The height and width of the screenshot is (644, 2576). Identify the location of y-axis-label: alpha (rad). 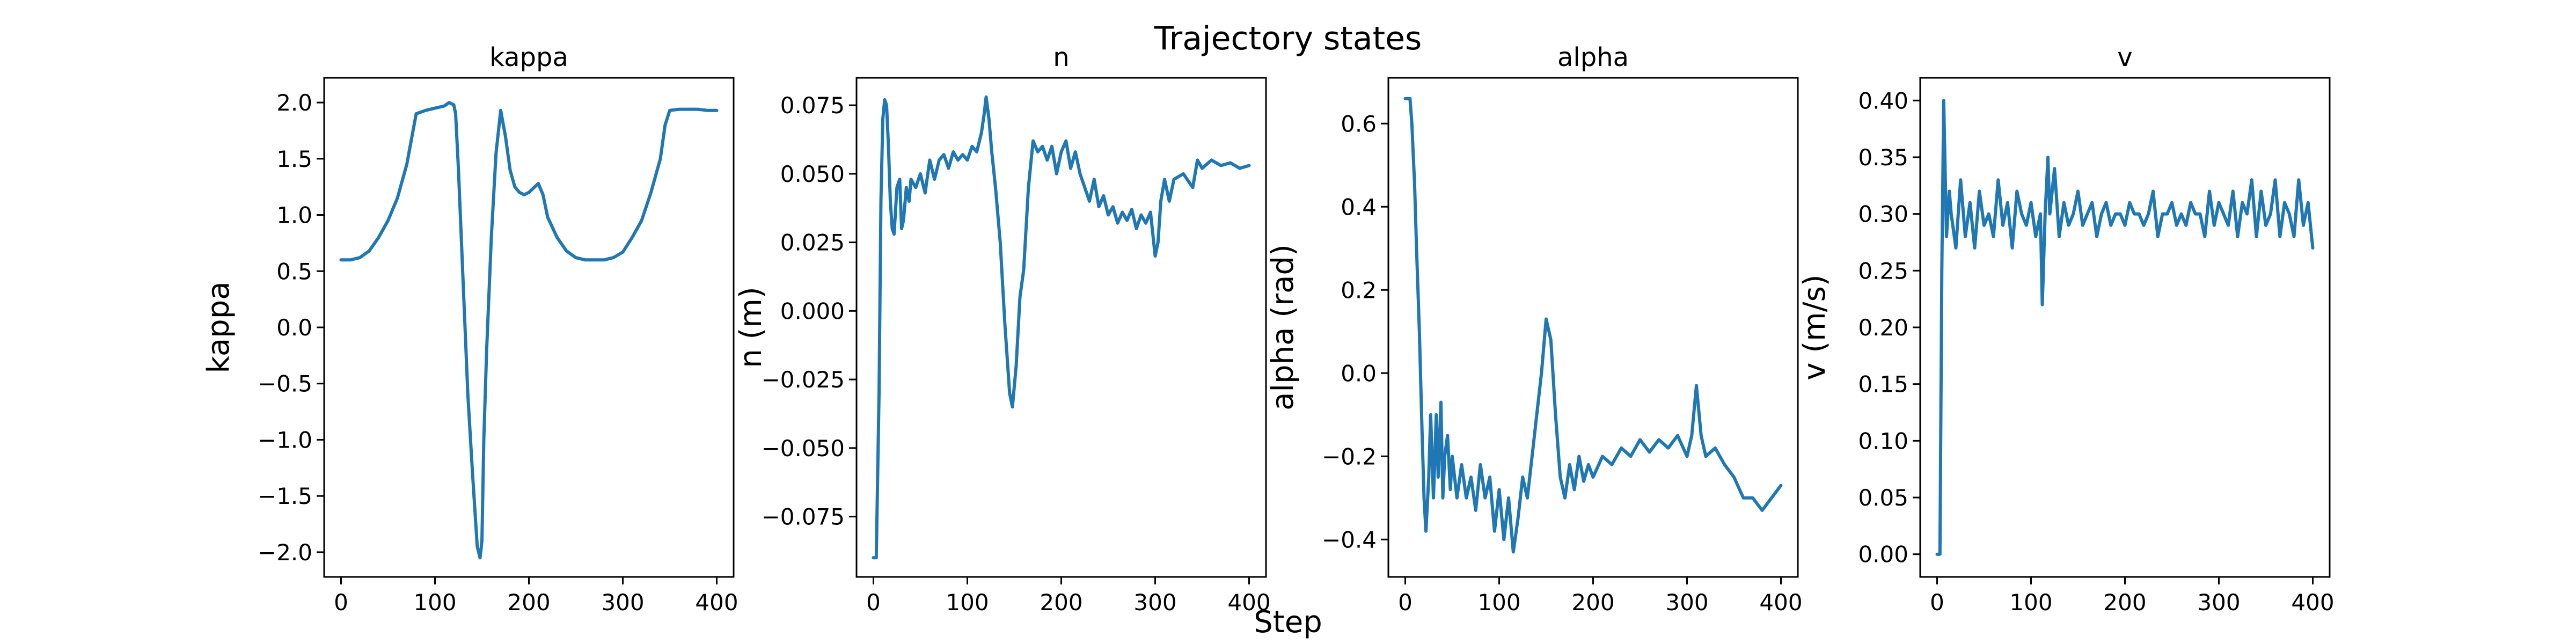
(1282, 327).